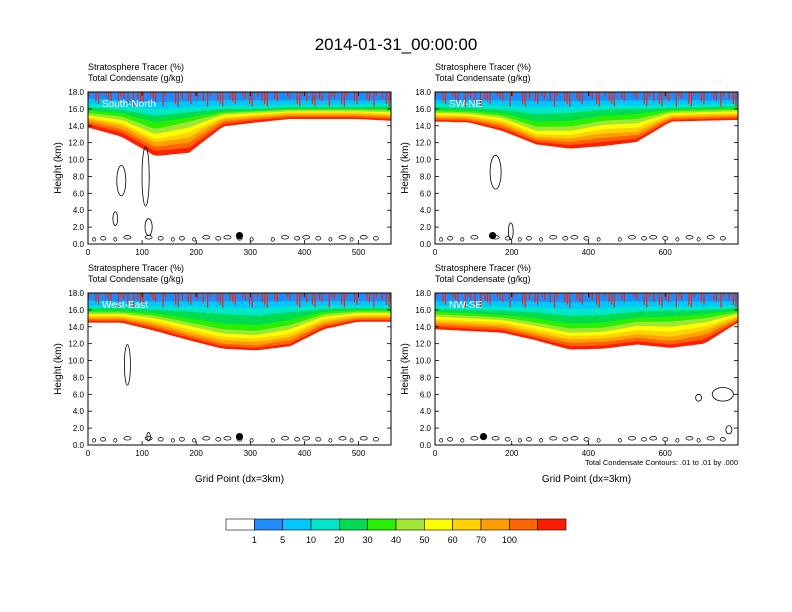 This screenshot has height=612, width=792. I want to click on y-tick-label: 2.0, so click(426, 428).